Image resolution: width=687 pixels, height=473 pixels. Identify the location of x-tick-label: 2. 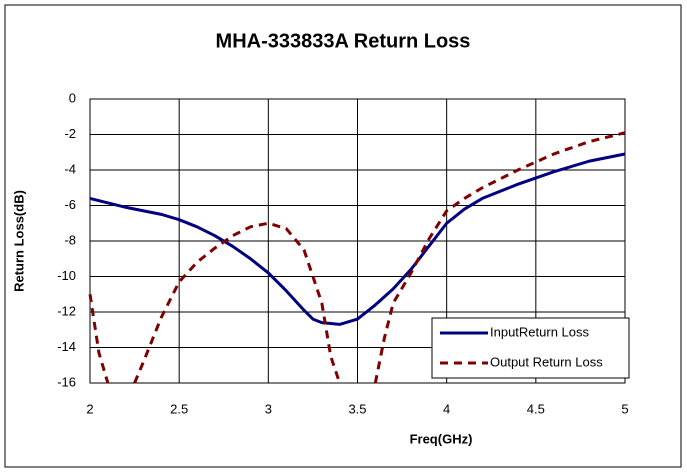
(89, 408).